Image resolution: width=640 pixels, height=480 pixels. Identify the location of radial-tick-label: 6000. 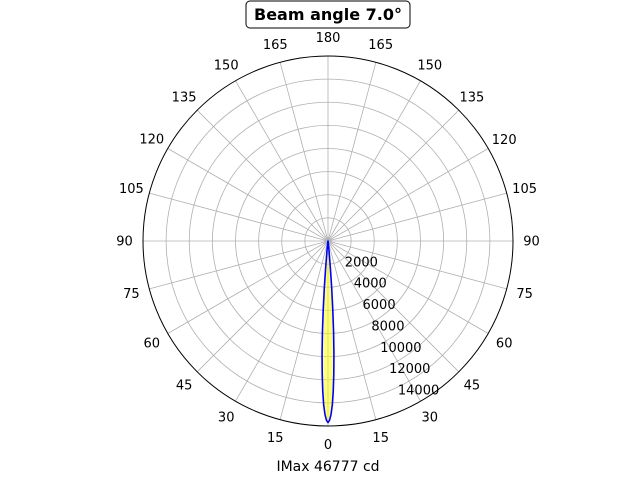
(379, 305).